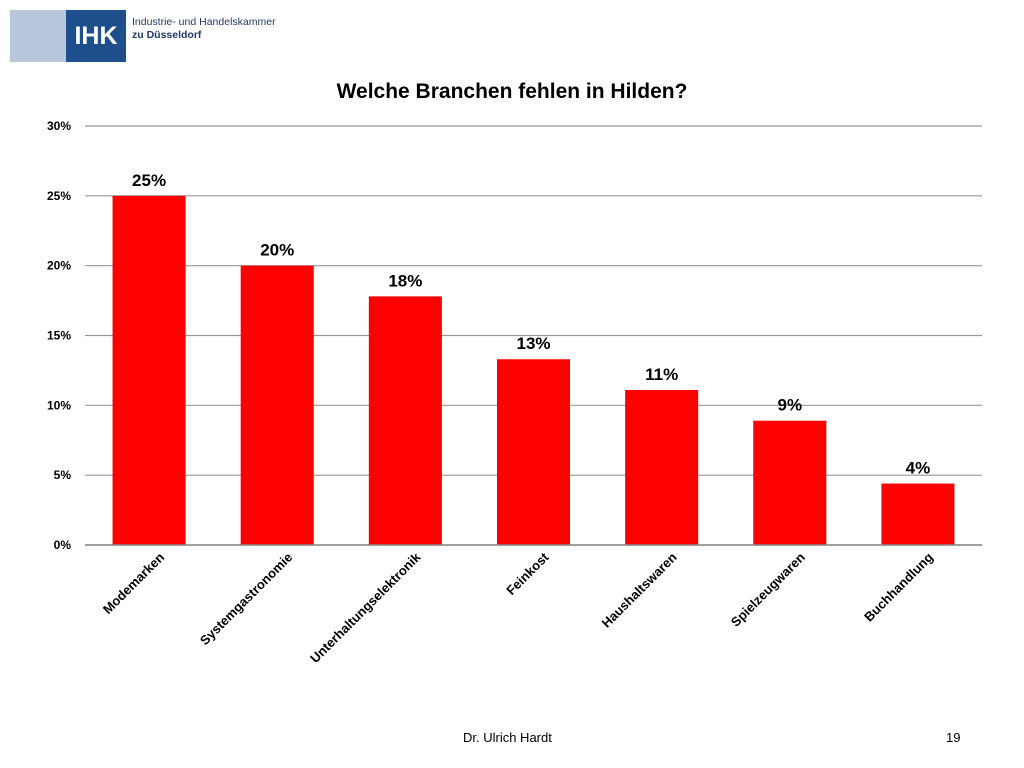 The image size is (1024, 768). What do you see at coordinates (533, 343) in the screenshot?
I see `data-label: 13%` at bounding box center [533, 343].